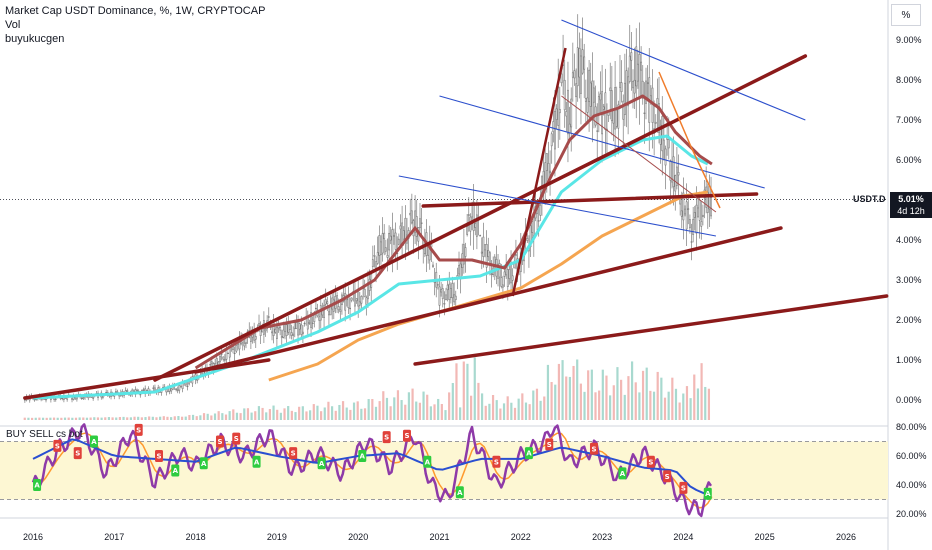 This screenshot has height=550, width=932. I want to click on x-tick-label: 2023, so click(602, 537).